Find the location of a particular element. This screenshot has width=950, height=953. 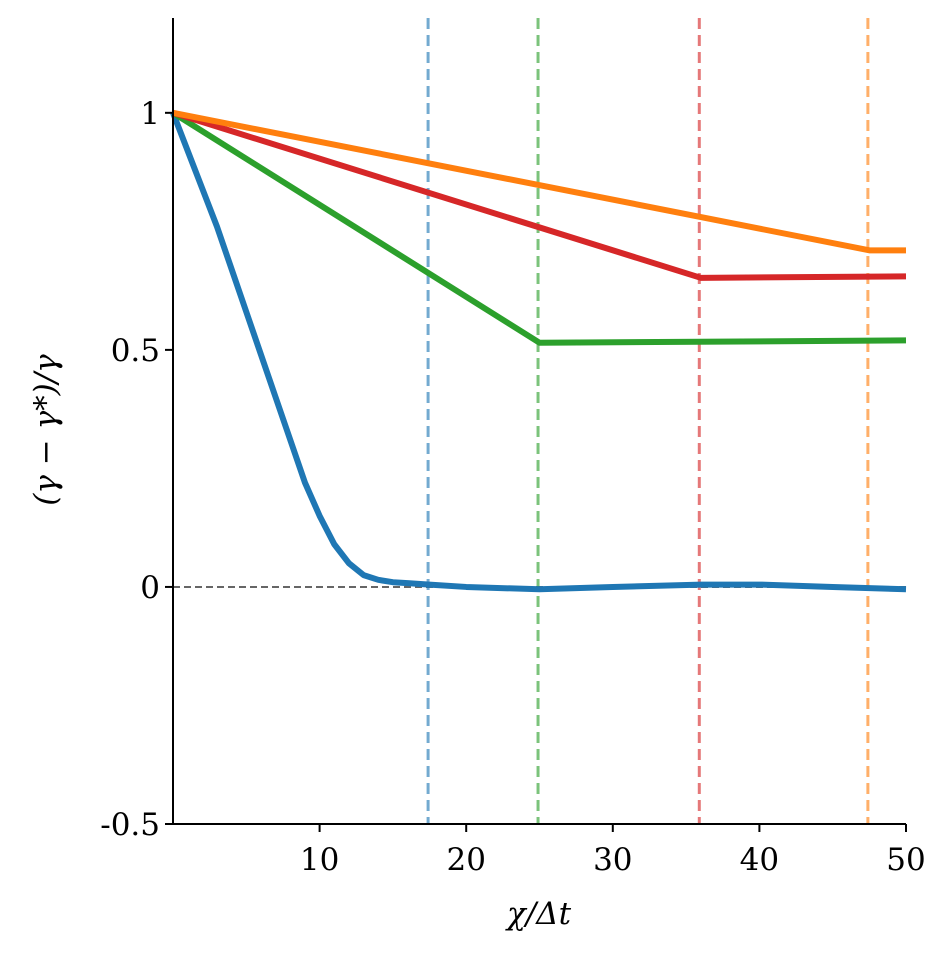

x-tick-label: 50 is located at coordinates (905, 860).